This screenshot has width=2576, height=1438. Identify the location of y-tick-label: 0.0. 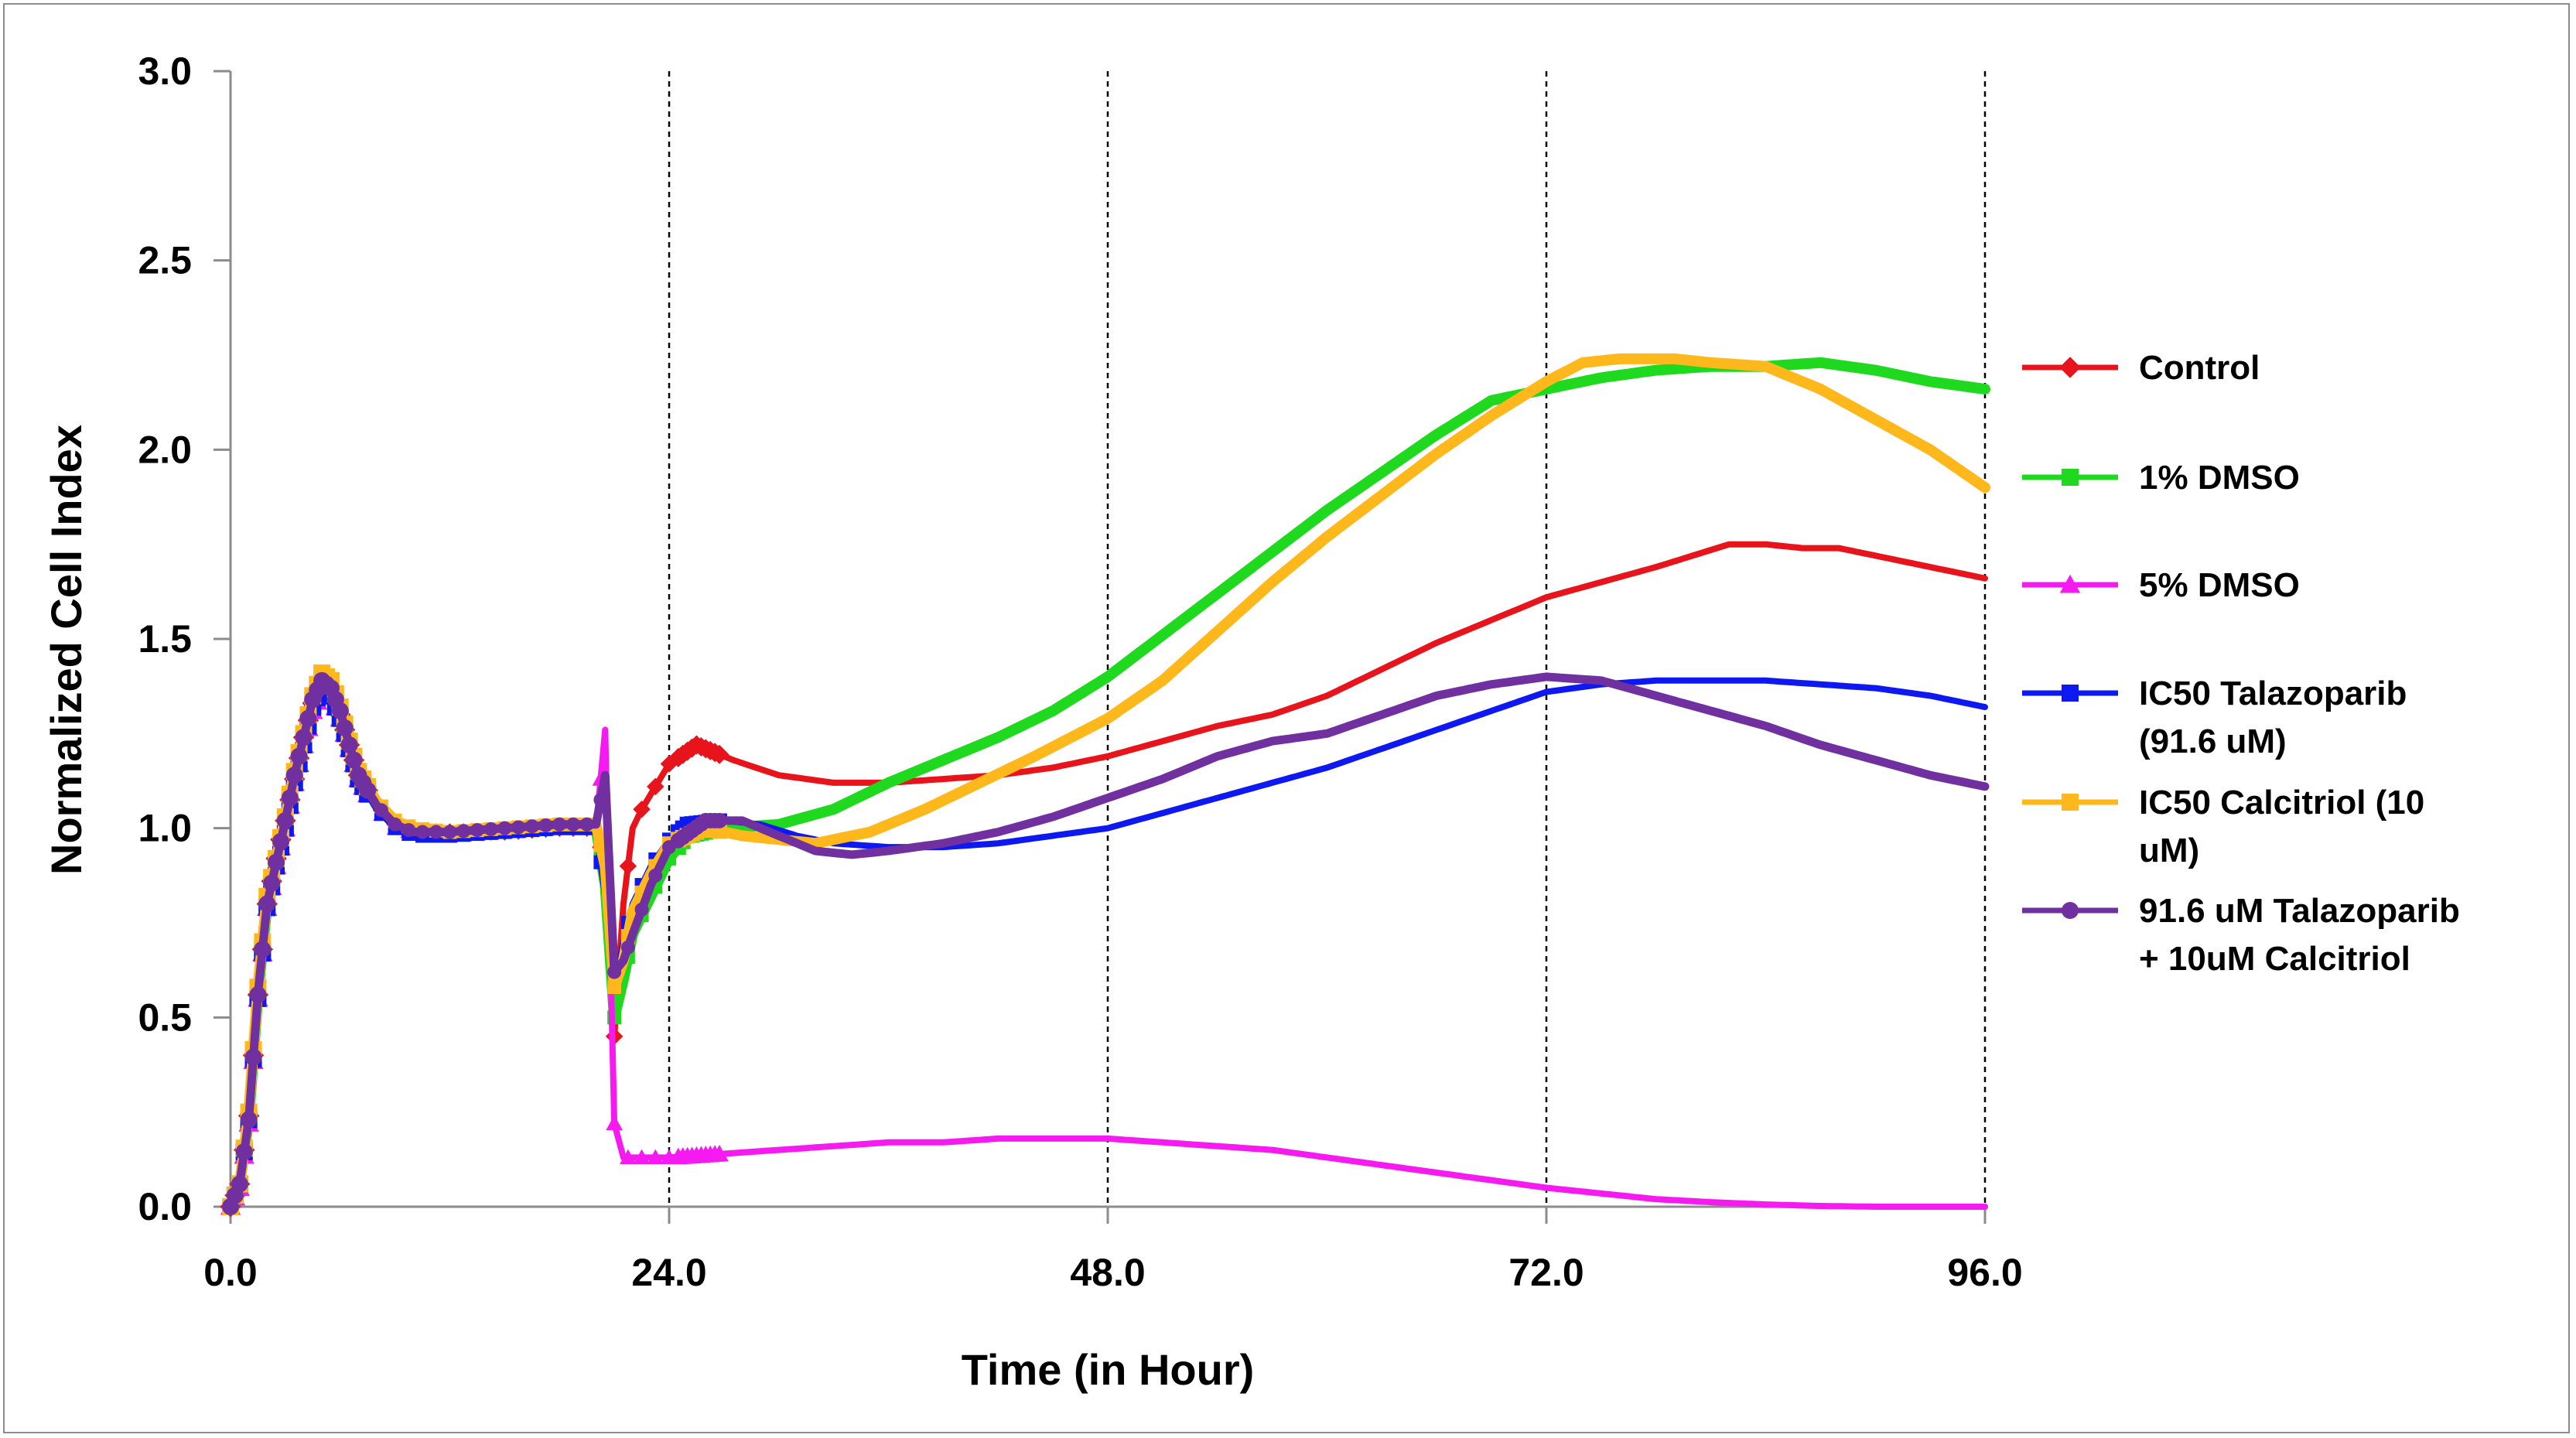
(165, 1206).